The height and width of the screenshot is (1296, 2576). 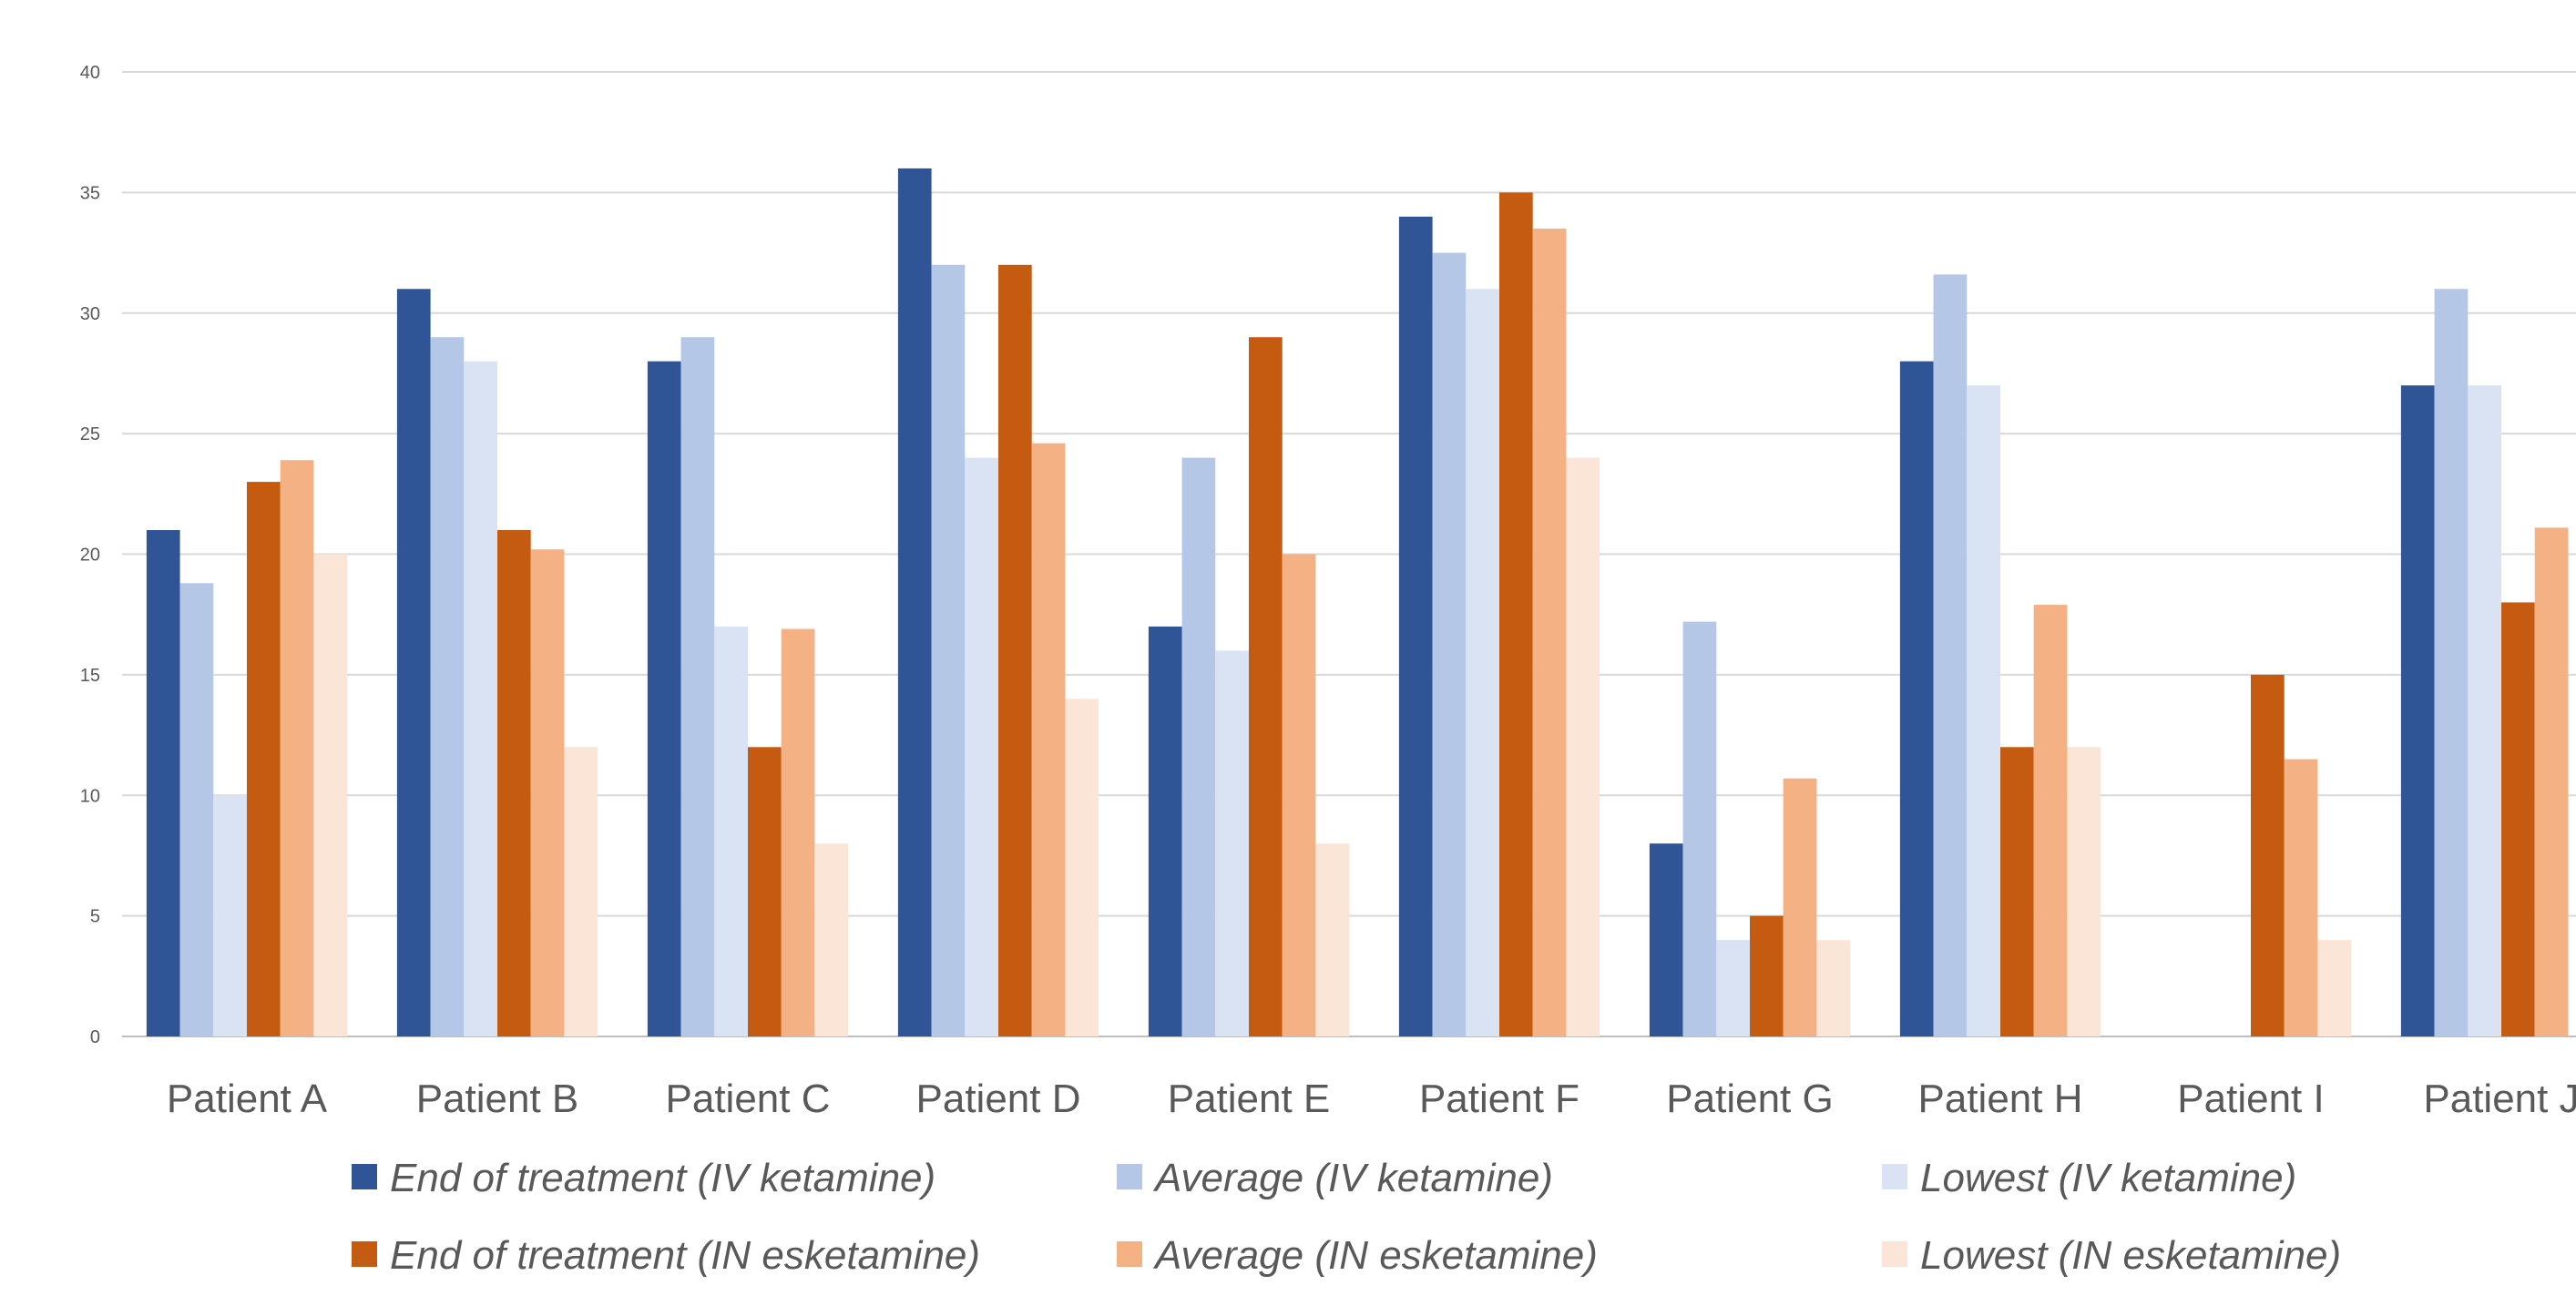 I want to click on x-tick-label: Patient D, so click(x=999, y=1099).